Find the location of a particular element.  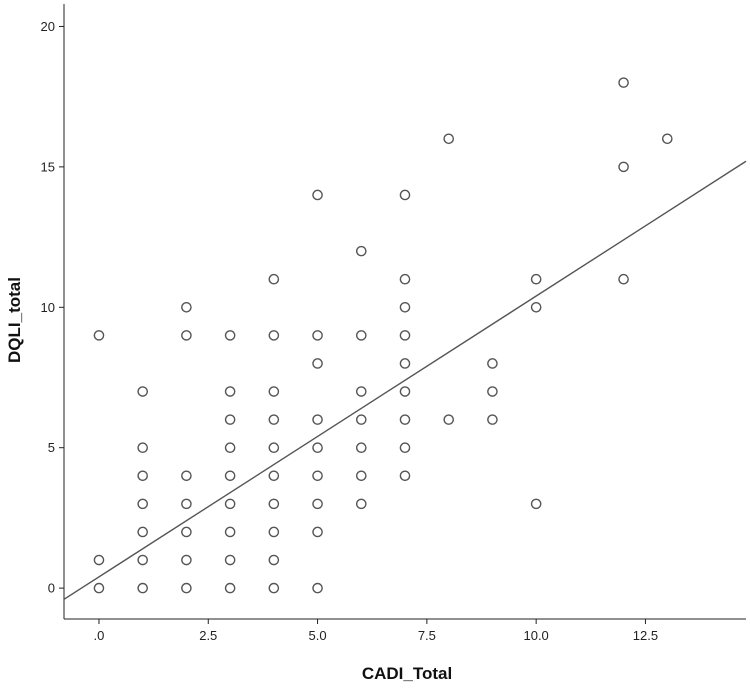

x-tick-label: 12.5 is located at coordinates (645, 635).